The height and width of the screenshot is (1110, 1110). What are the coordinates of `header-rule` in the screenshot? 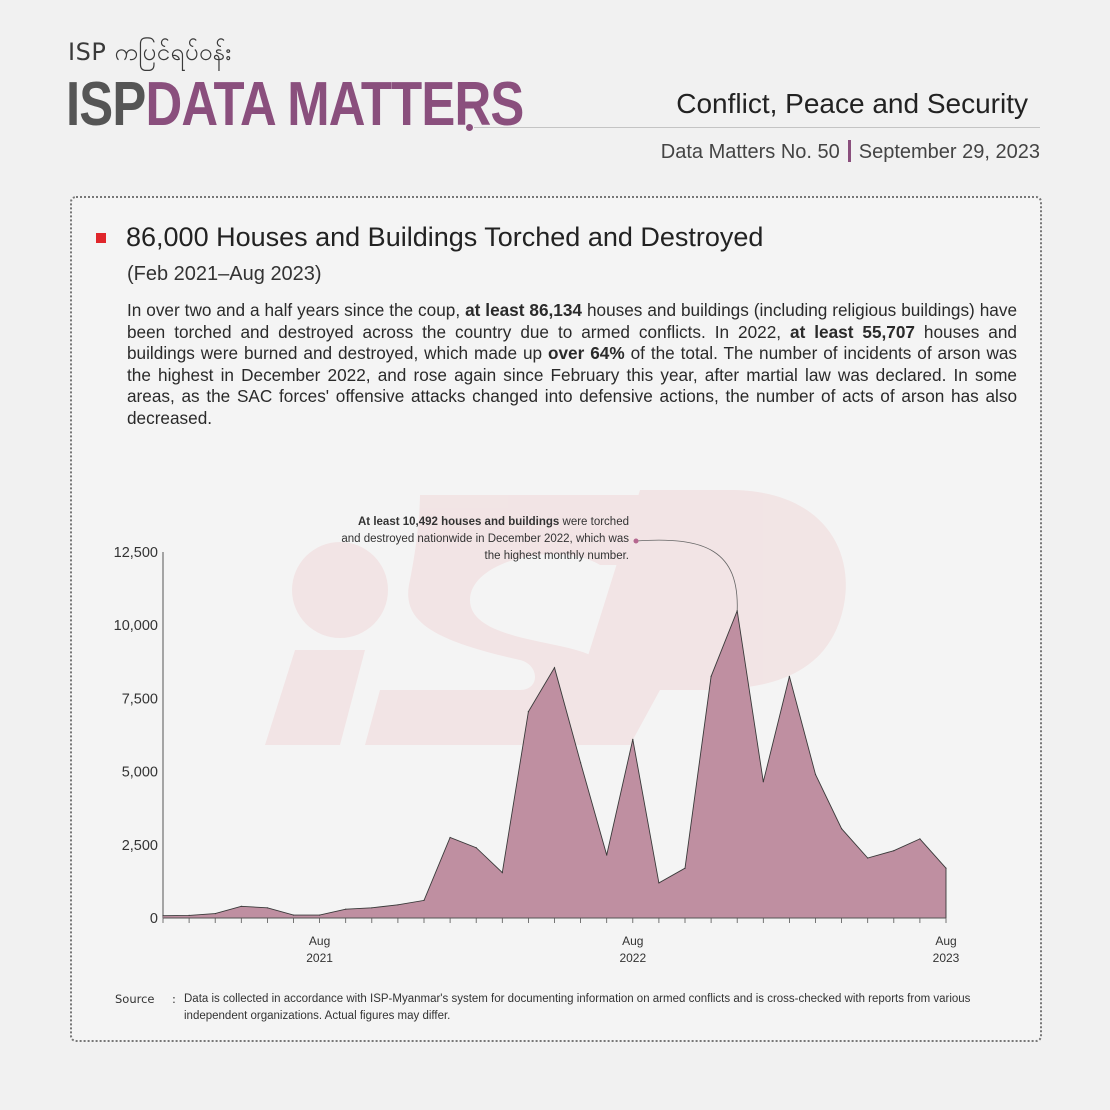 It's located at (757, 127).